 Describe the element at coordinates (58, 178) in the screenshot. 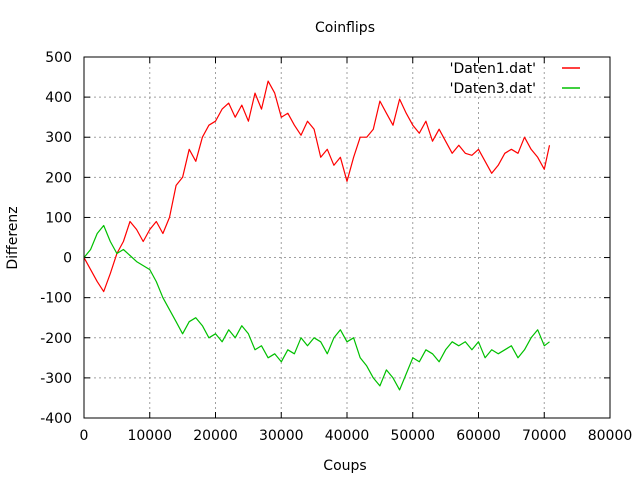

I see `y-tick-label: 200` at that location.